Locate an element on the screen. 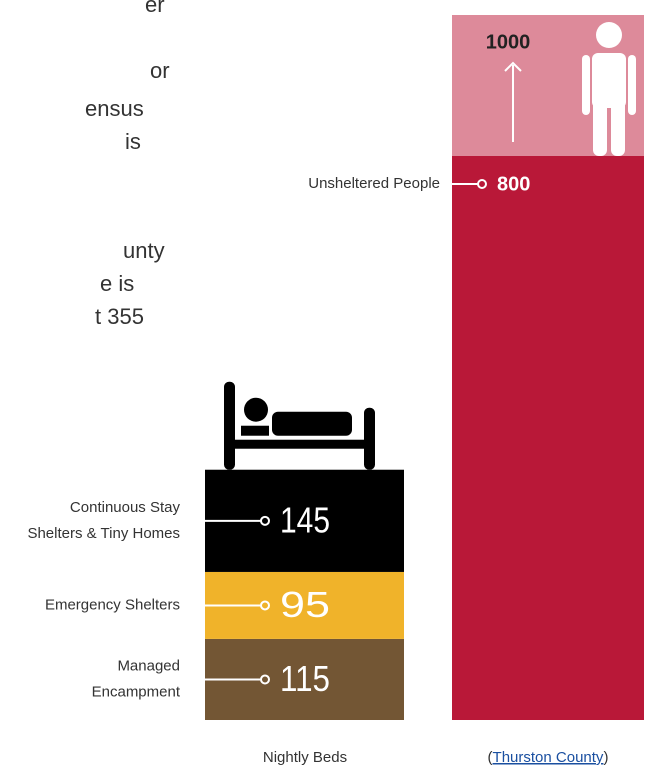  segment-label: Shelters & Tiny Homes is located at coordinates (103, 533).